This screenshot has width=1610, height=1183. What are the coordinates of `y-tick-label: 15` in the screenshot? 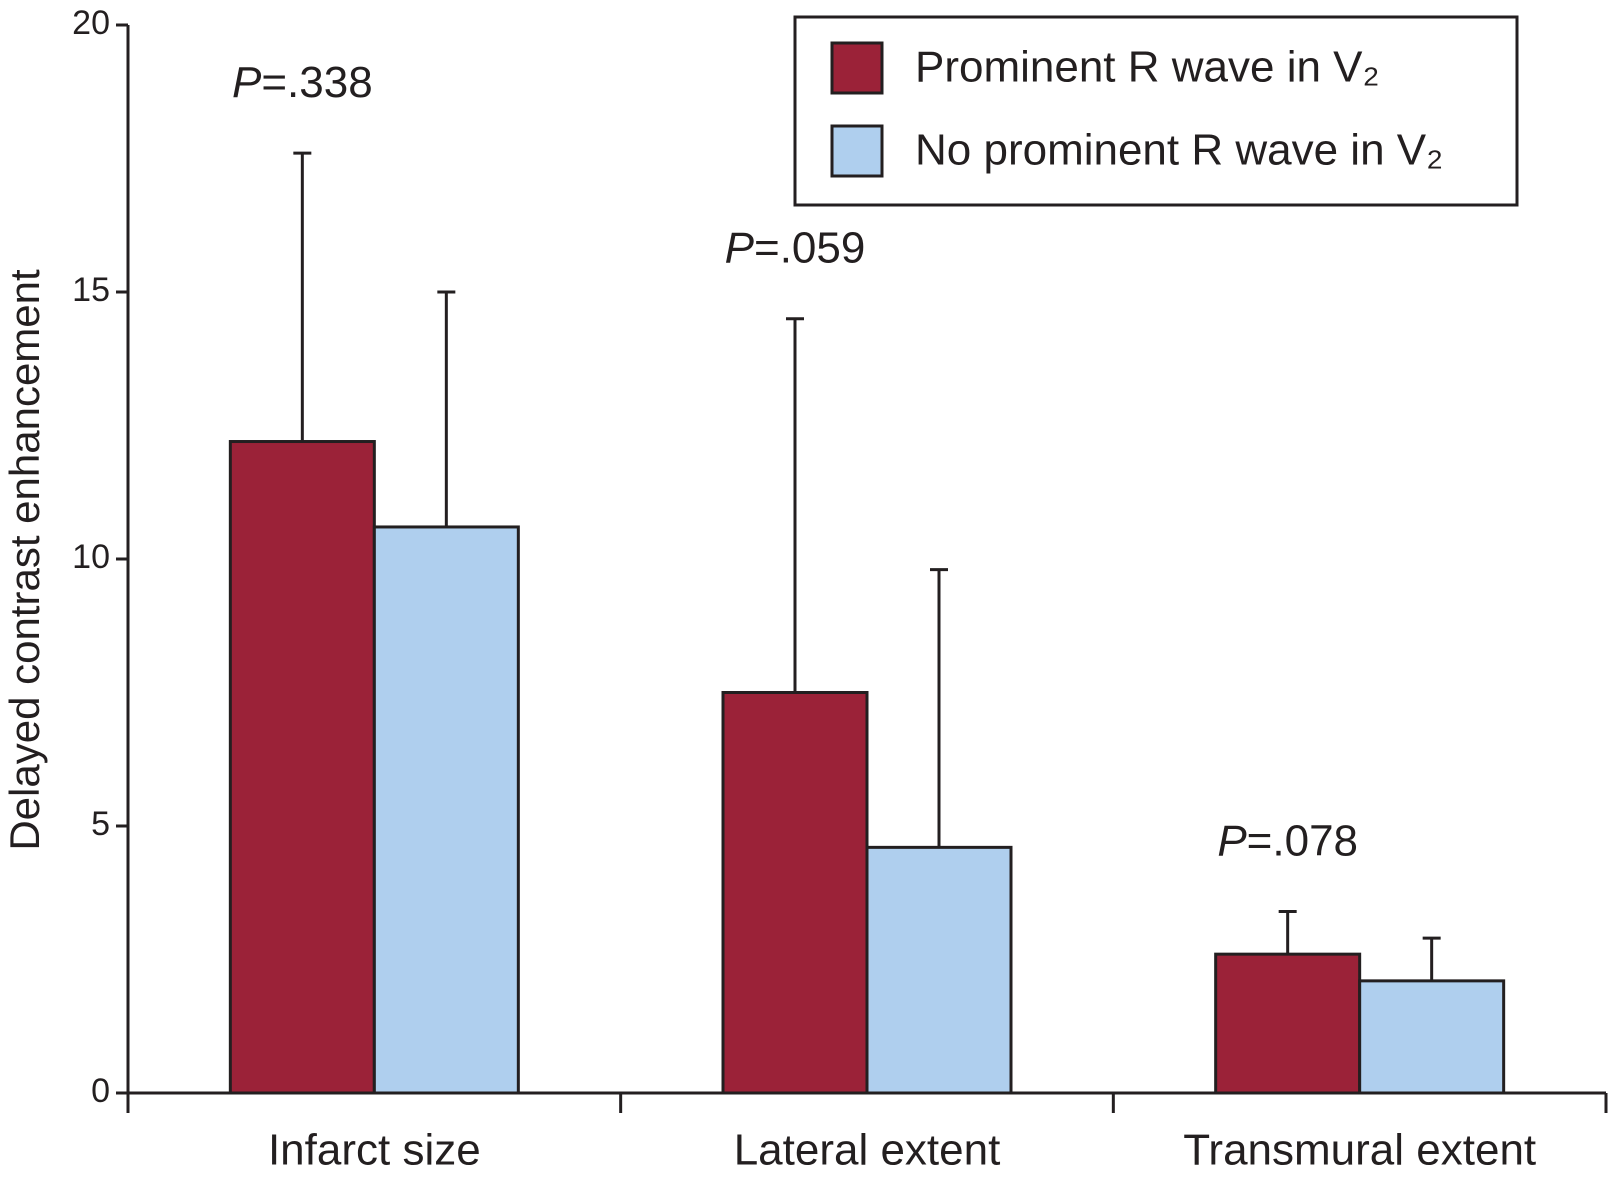 It's located at (91, 290).